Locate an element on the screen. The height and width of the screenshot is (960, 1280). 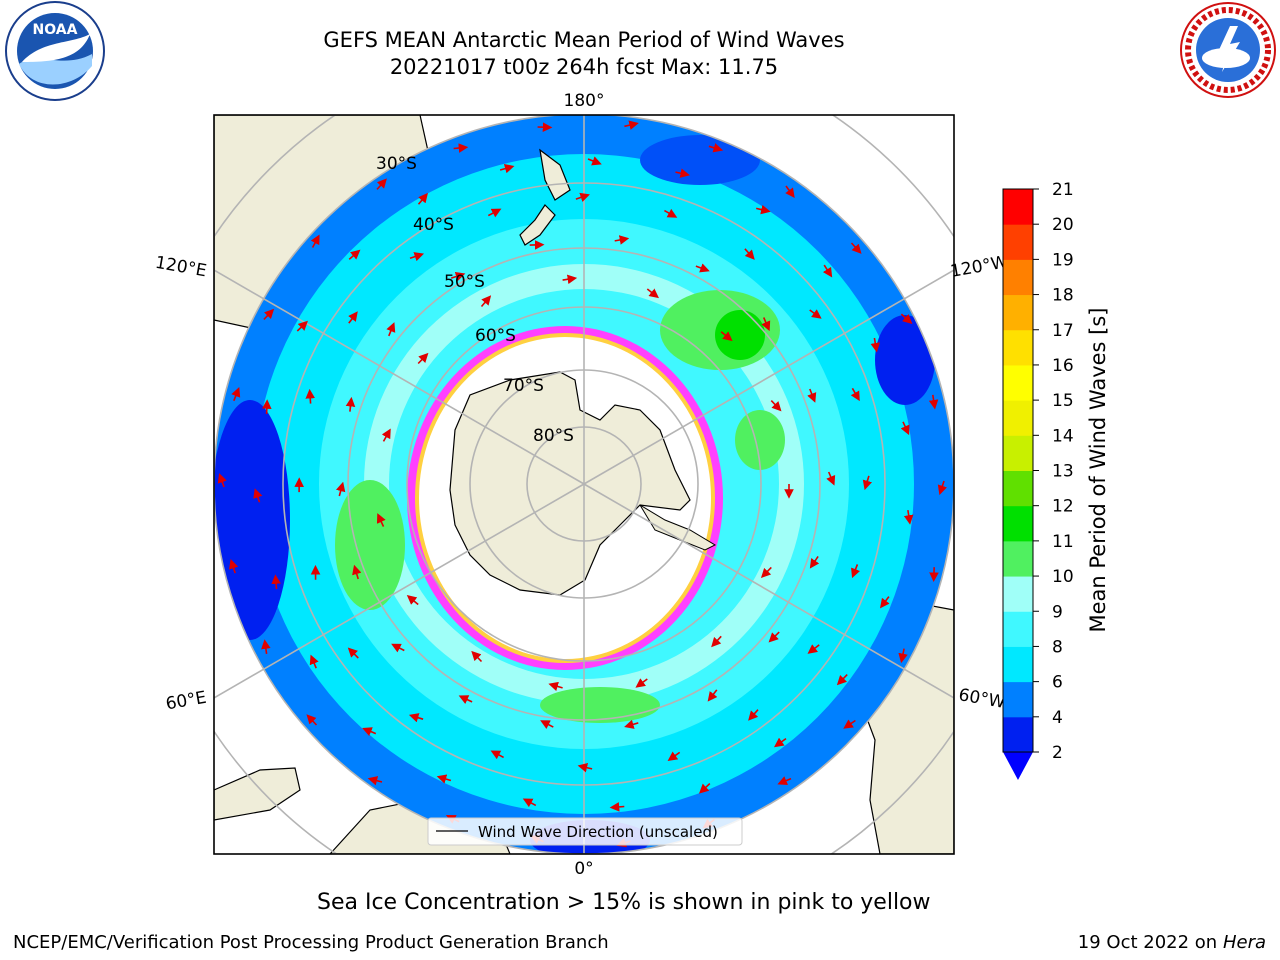
footer-date: 19 Oct 2022 on Hera is located at coordinates (1172, 942).